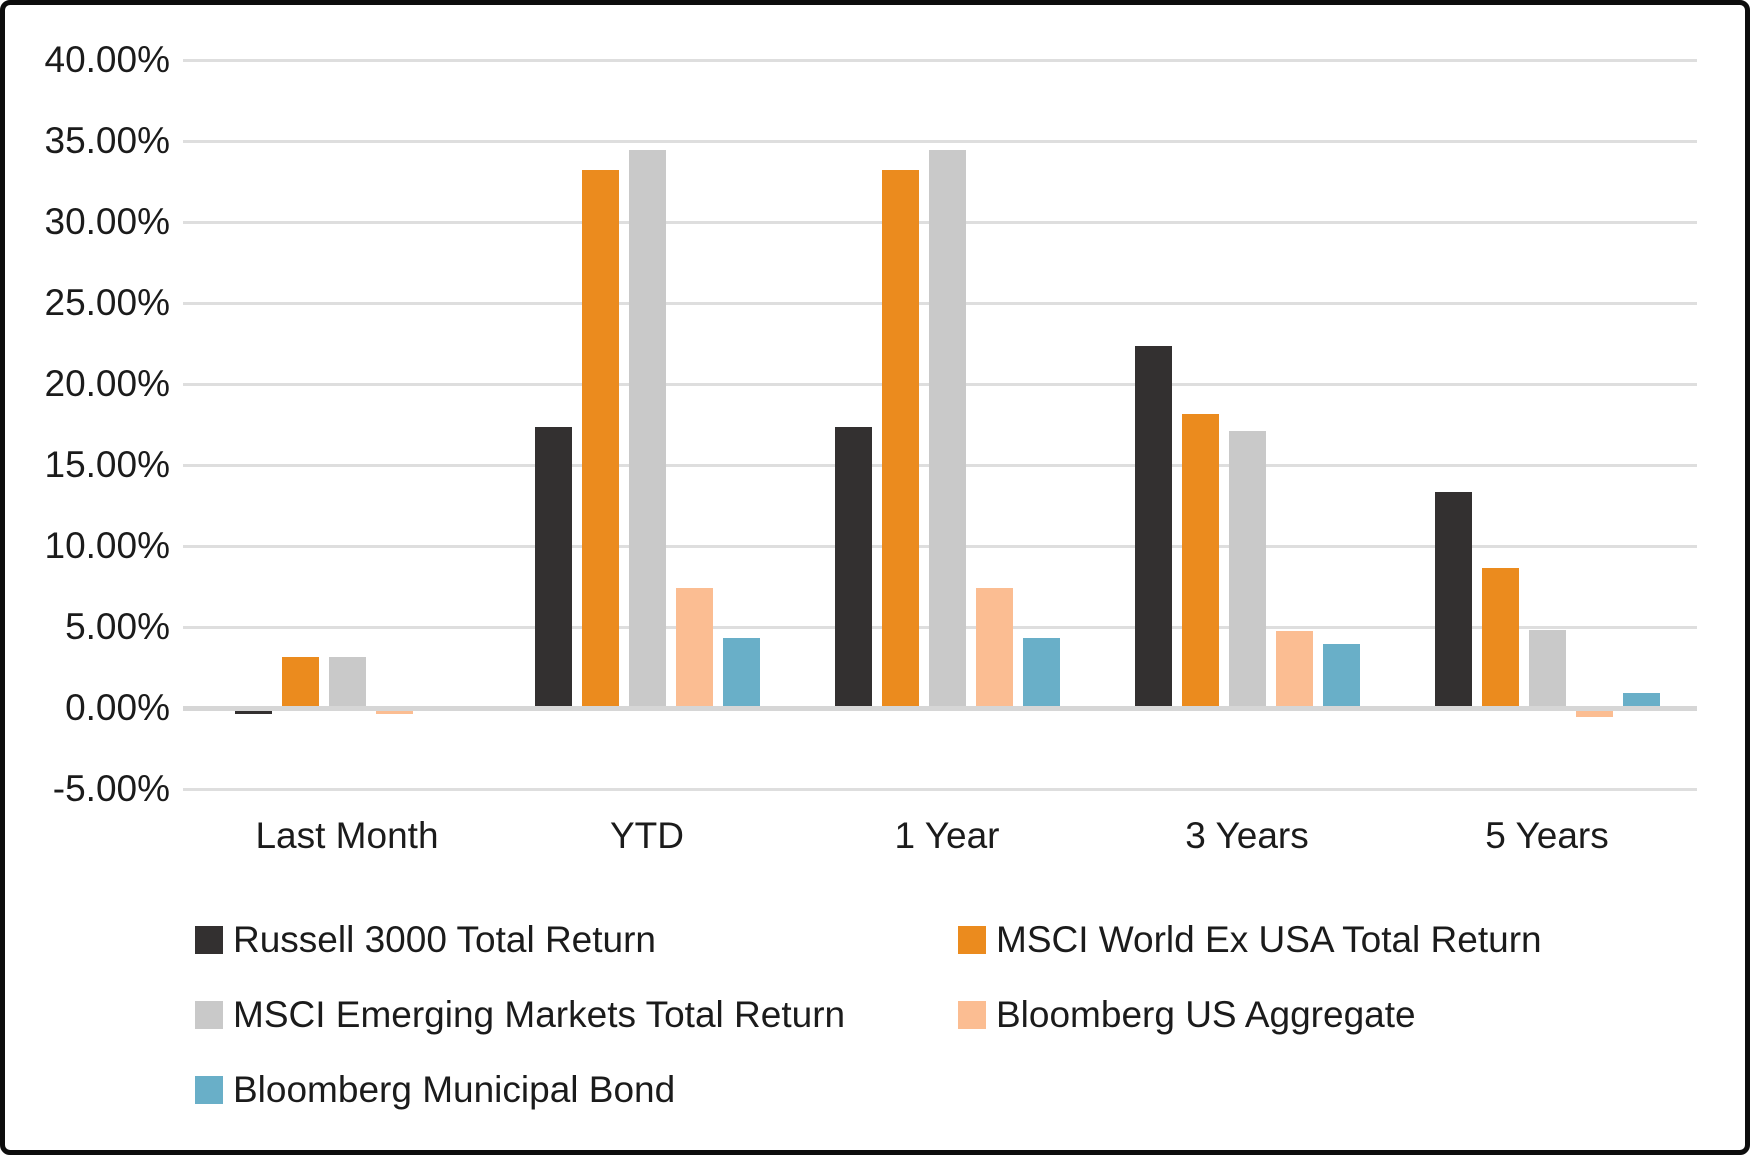 This screenshot has height=1155, width=1750. Describe the element at coordinates (107, 464) in the screenshot. I see `y-tick-label: 15.00%` at that location.